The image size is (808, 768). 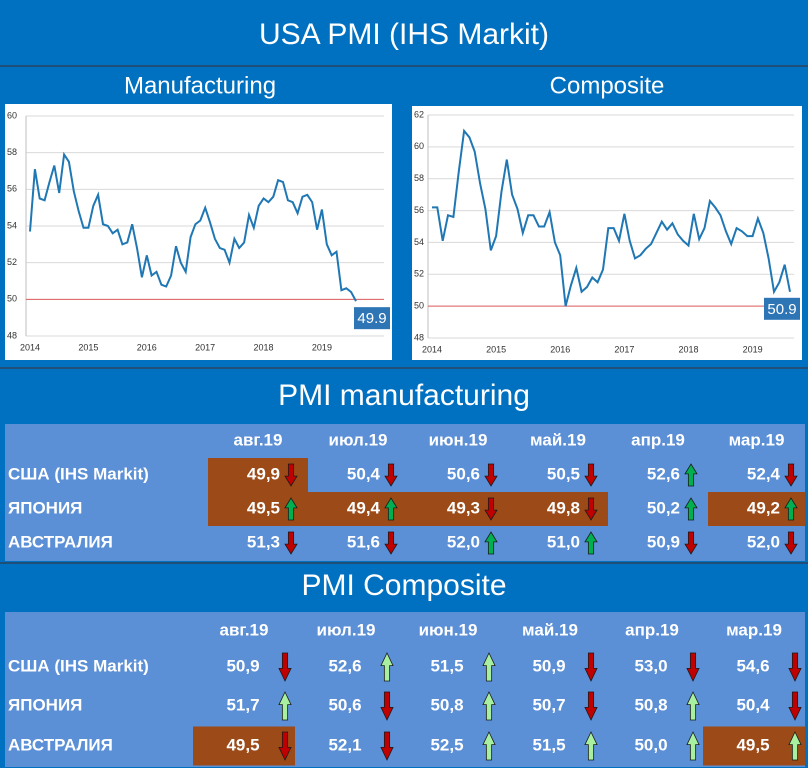 I want to click on column-header: июл.19, so click(x=358, y=439).